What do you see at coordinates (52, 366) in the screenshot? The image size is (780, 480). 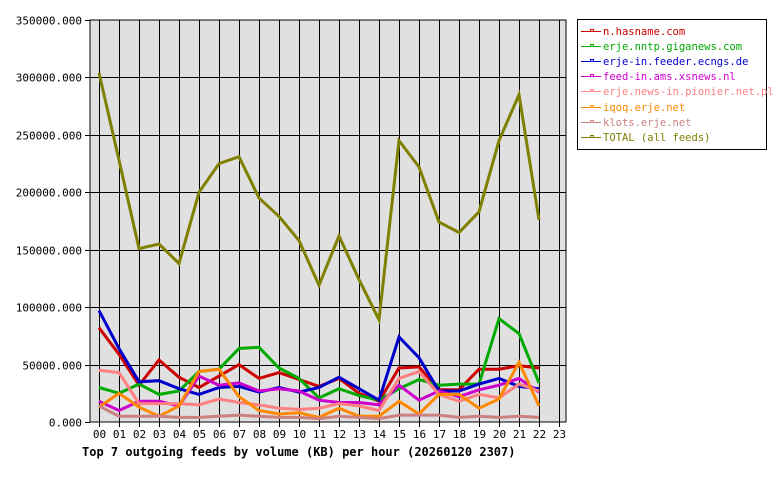 I see `y-tick-label: 50000.000` at bounding box center [52, 366].